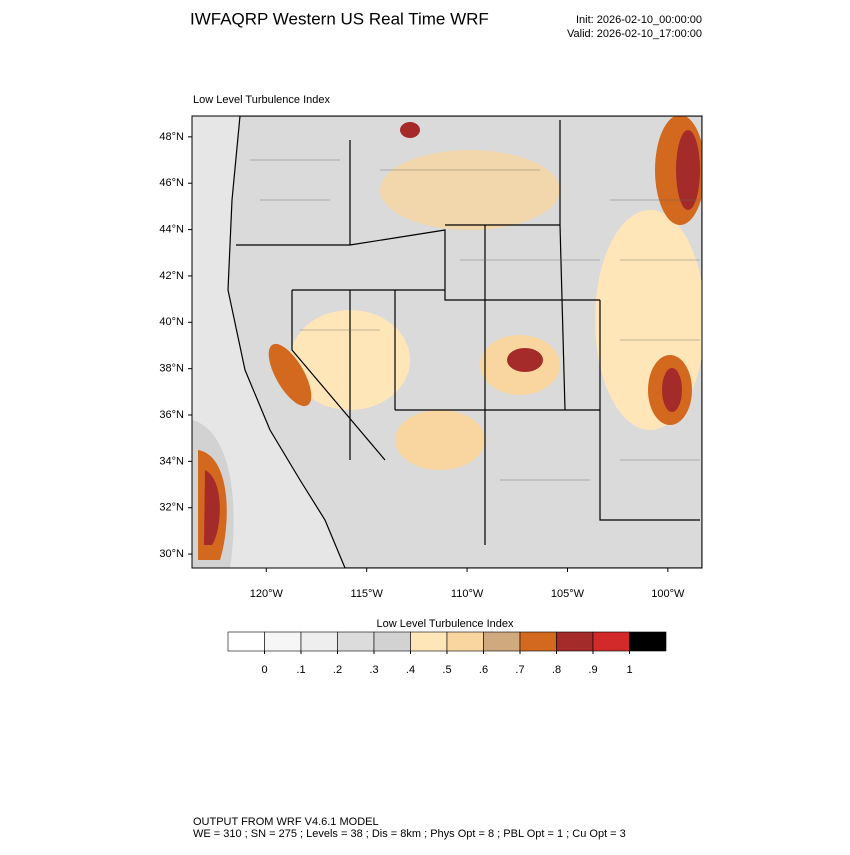  I want to click on lon-tick-label: 105°W, so click(568, 594).